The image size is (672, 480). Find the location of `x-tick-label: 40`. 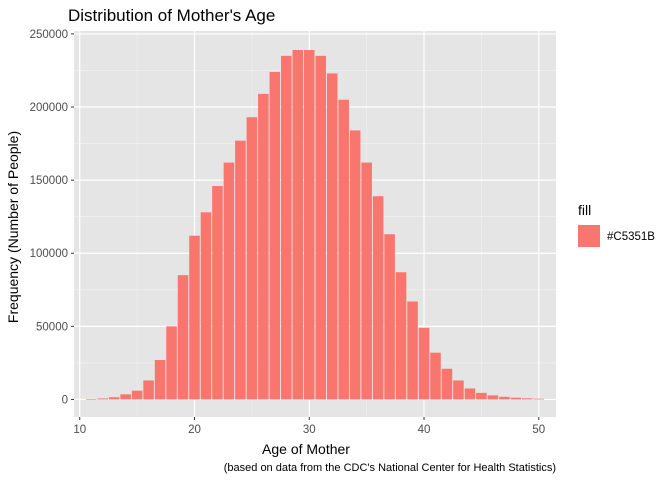

x-tick-label: 40 is located at coordinates (424, 430).